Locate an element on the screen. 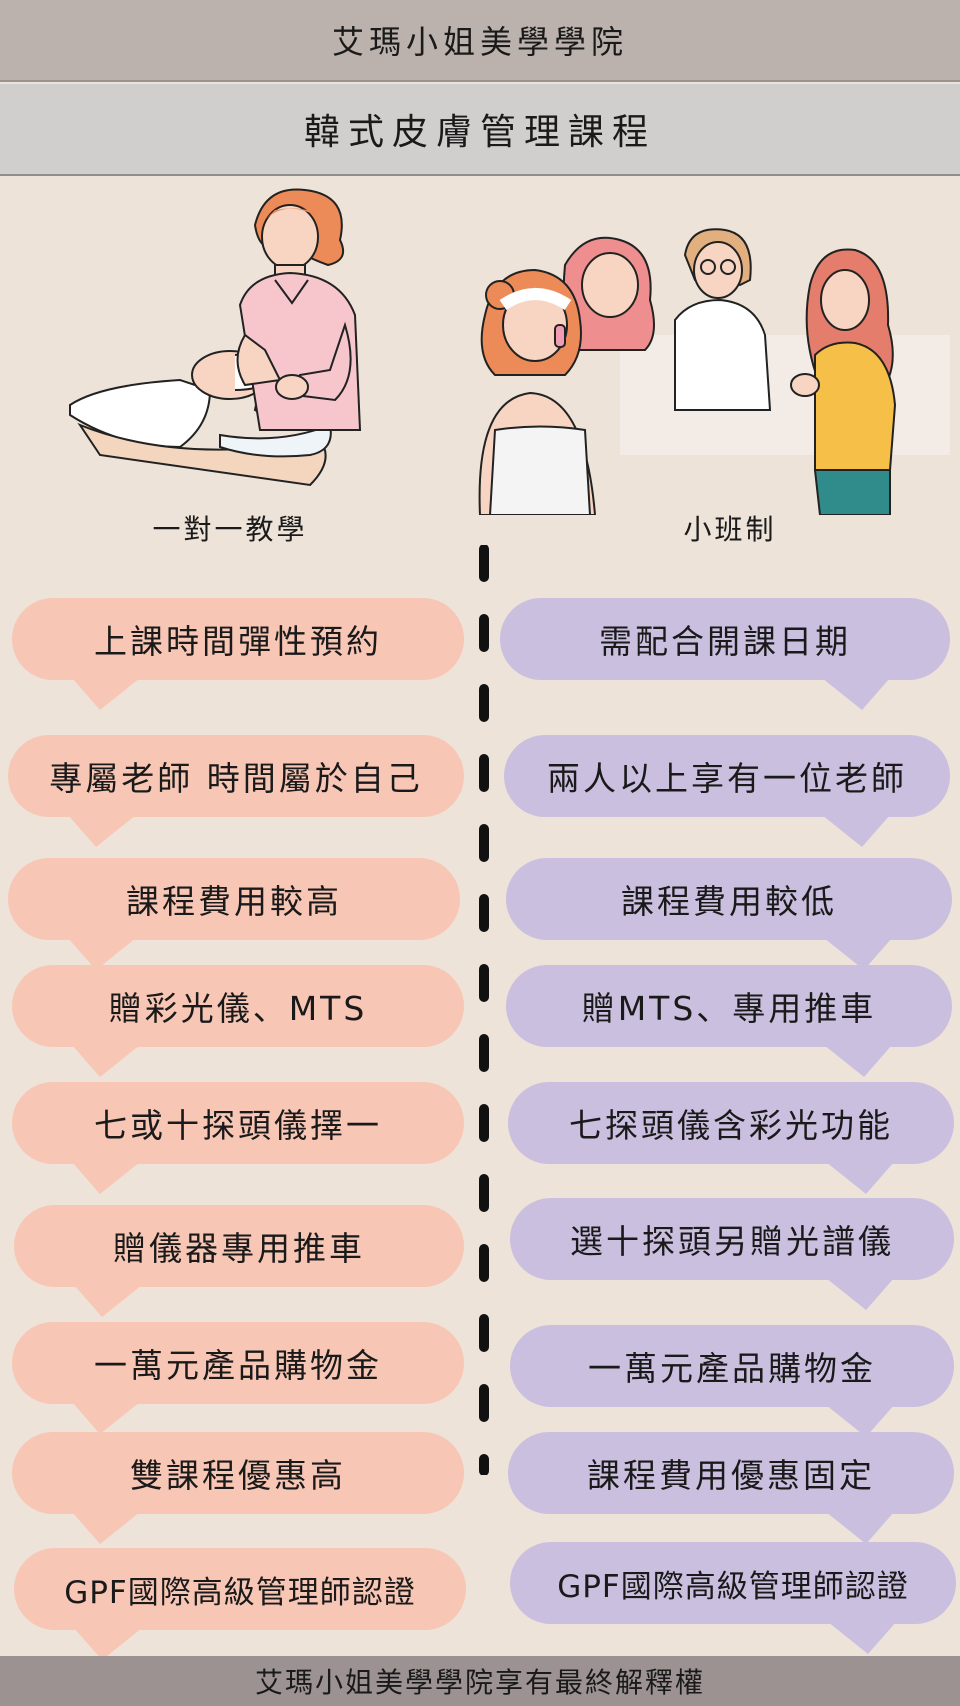 Image resolution: width=960 pixels, height=1706 pixels. right-item-8: 課程費用優惠固定 is located at coordinates (731, 1488).